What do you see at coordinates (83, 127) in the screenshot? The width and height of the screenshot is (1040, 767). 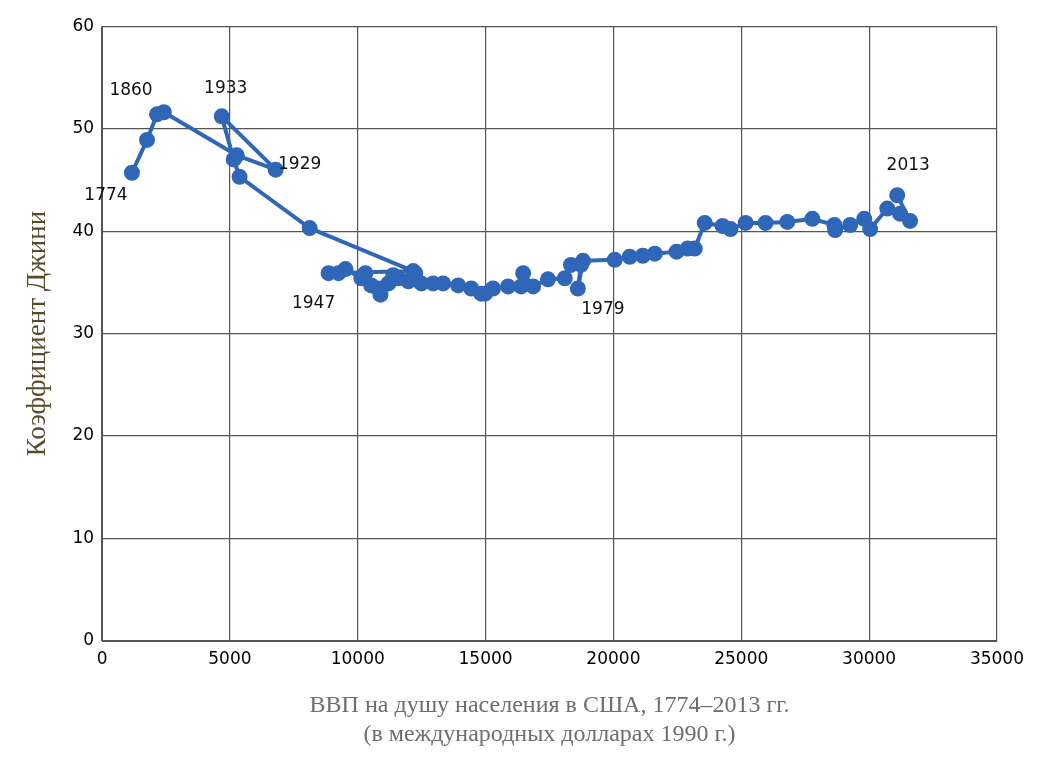 I see `y-tick-label: 50` at bounding box center [83, 127].